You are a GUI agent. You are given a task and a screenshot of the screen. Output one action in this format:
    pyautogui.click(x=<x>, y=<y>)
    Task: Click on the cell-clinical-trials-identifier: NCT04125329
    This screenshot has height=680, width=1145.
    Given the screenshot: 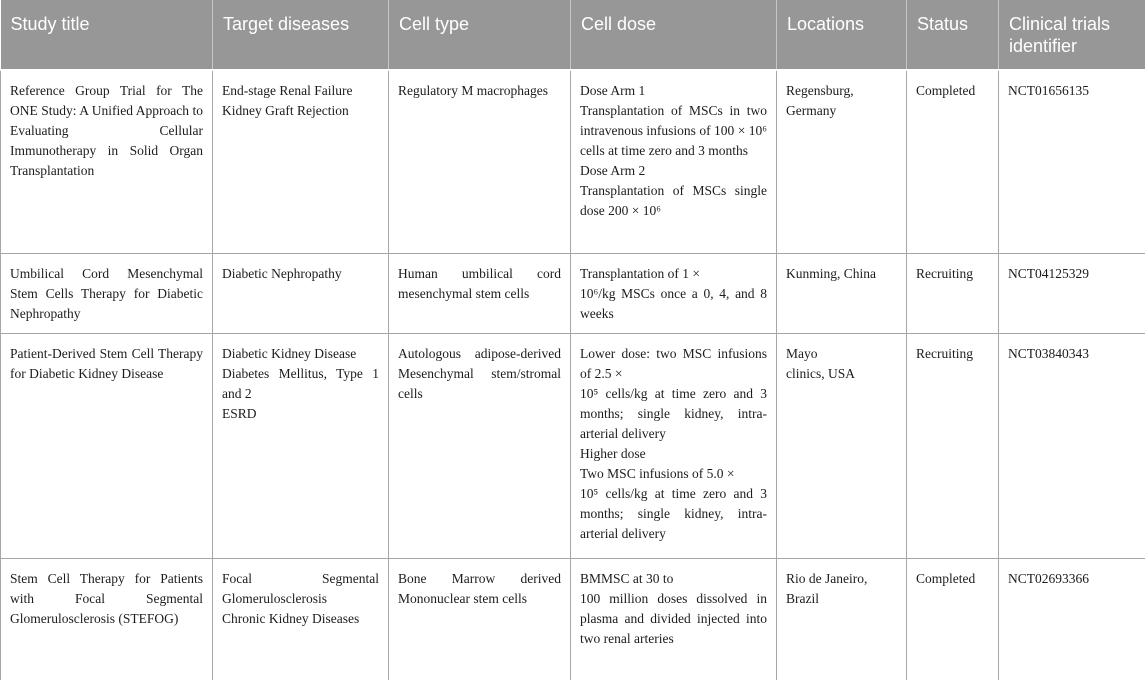 What is the action you would take?
    pyautogui.click(x=1071, y=293)
    